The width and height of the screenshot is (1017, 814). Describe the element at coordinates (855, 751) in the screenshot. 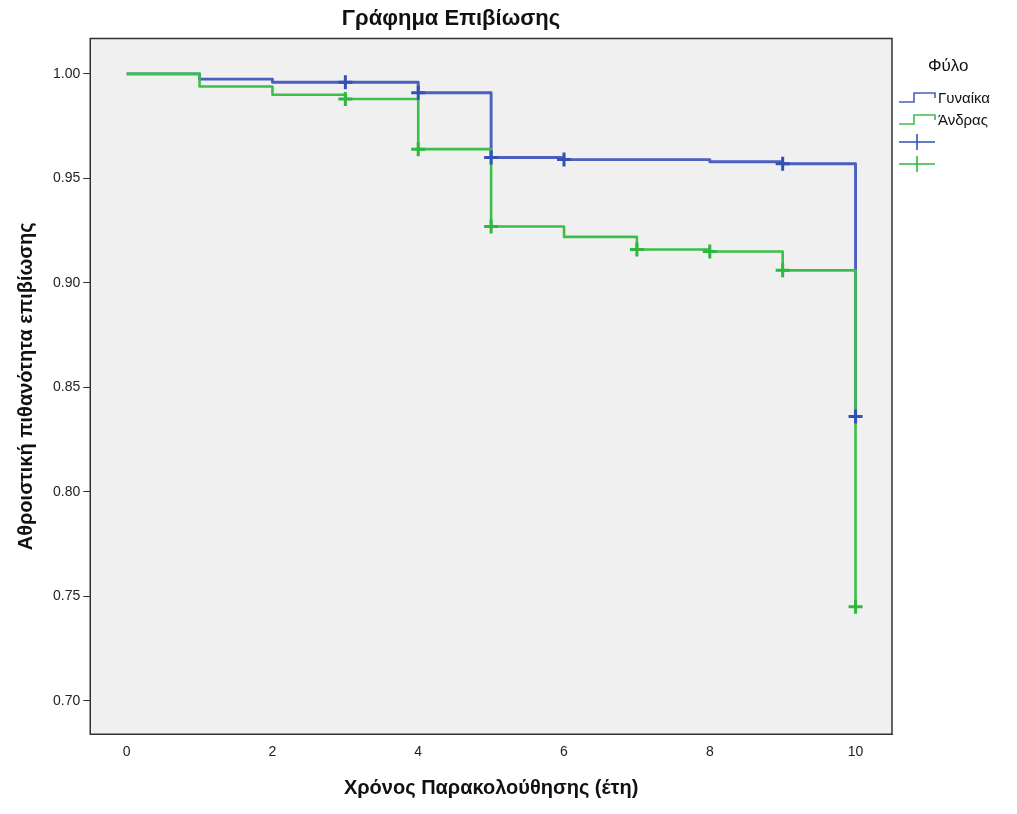

I see `x-tick-label: 10` at that location.